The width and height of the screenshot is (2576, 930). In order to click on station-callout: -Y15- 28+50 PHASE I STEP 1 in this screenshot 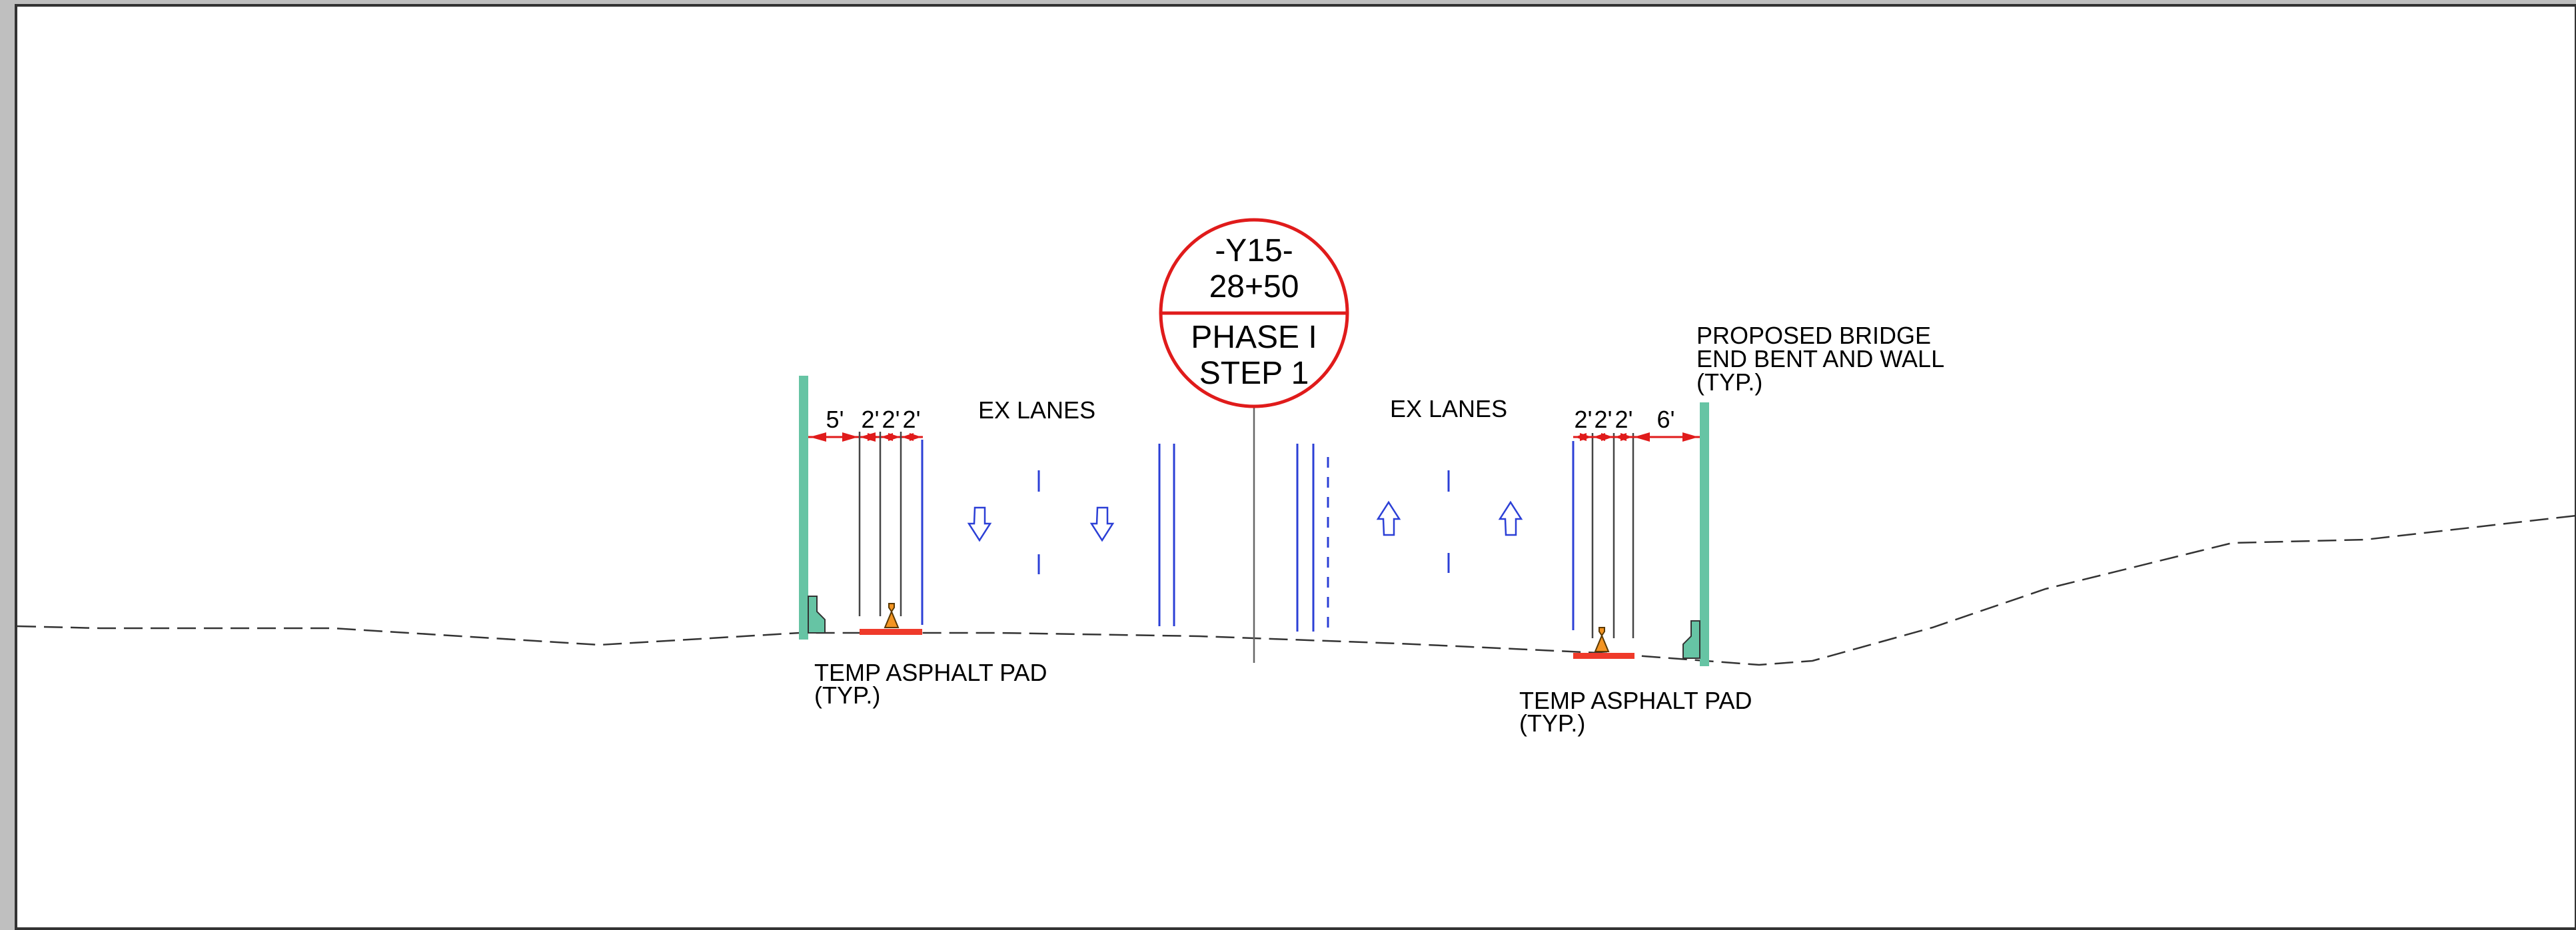, I will do `click(1254, 313)`.